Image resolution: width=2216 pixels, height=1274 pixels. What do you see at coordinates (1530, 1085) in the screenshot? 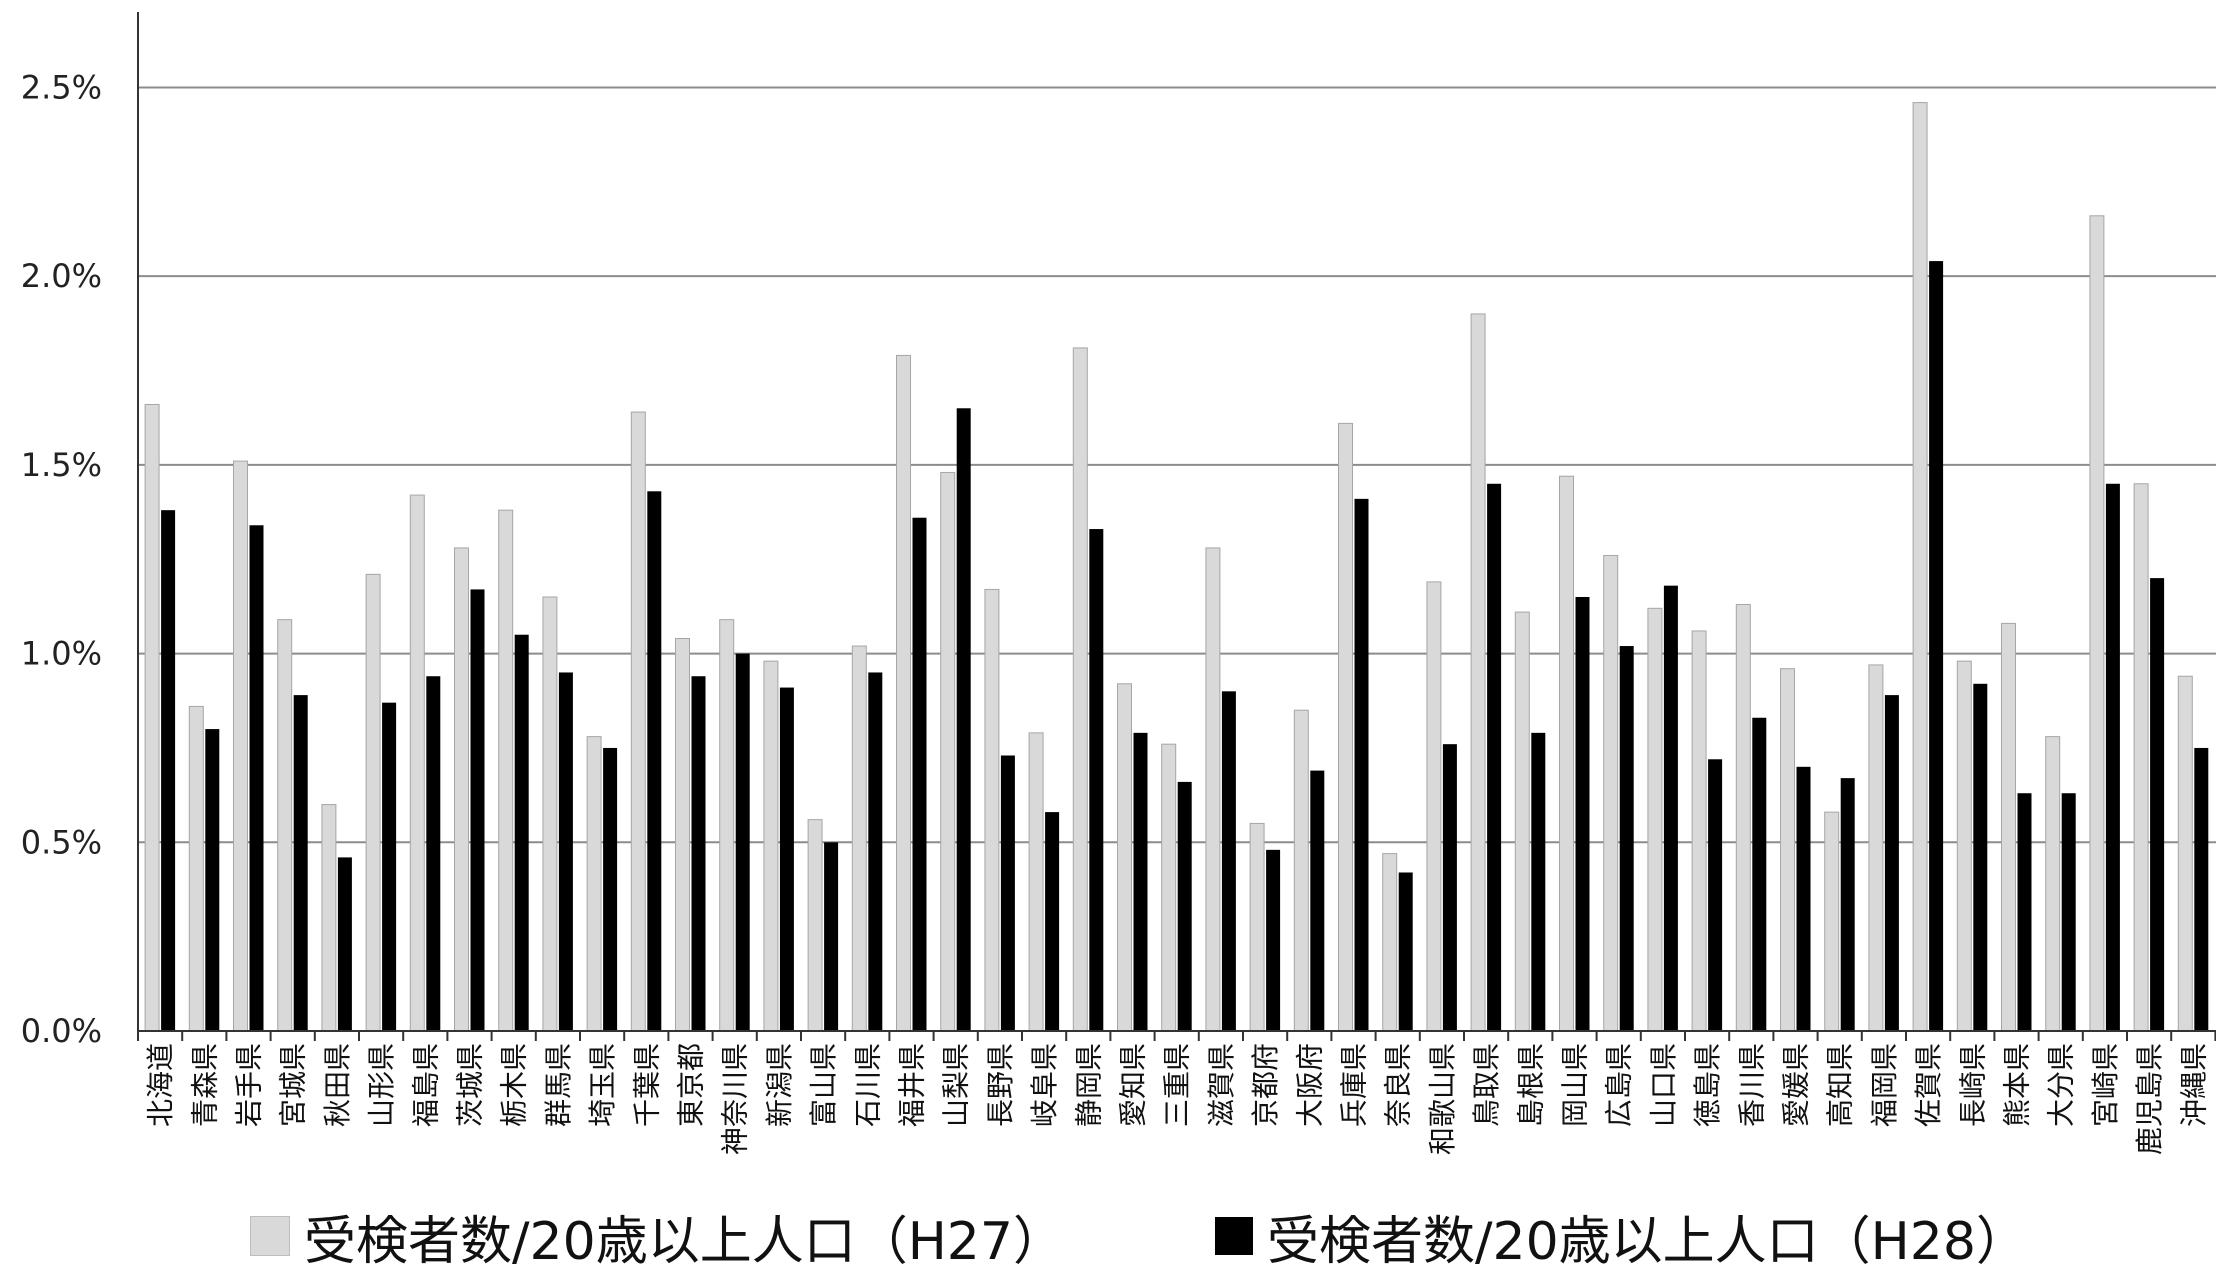
I see `x-tick-label: 島根県` at bounding box center [1530, 1085].